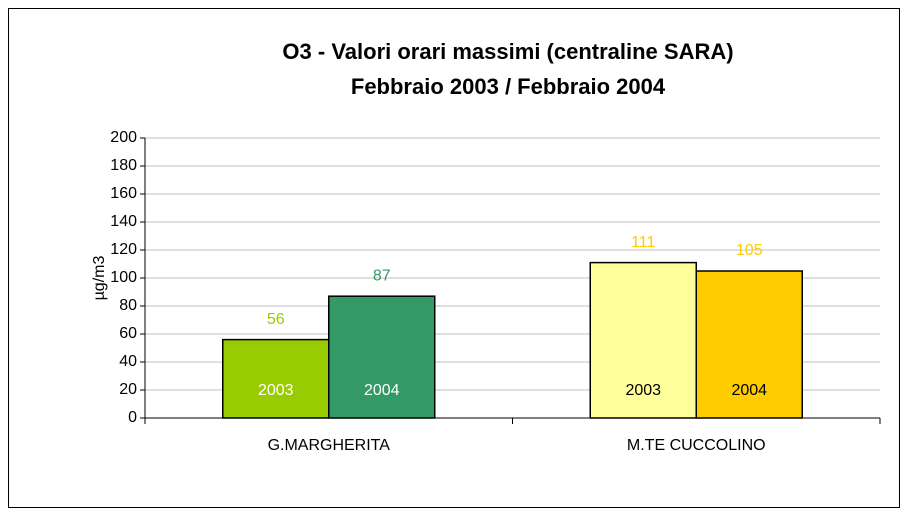 This screenshot has height=512, width=909. Describe the element at coordinates (123, 165) in the screenshot. I see `y-tick-label: 180` at that location.